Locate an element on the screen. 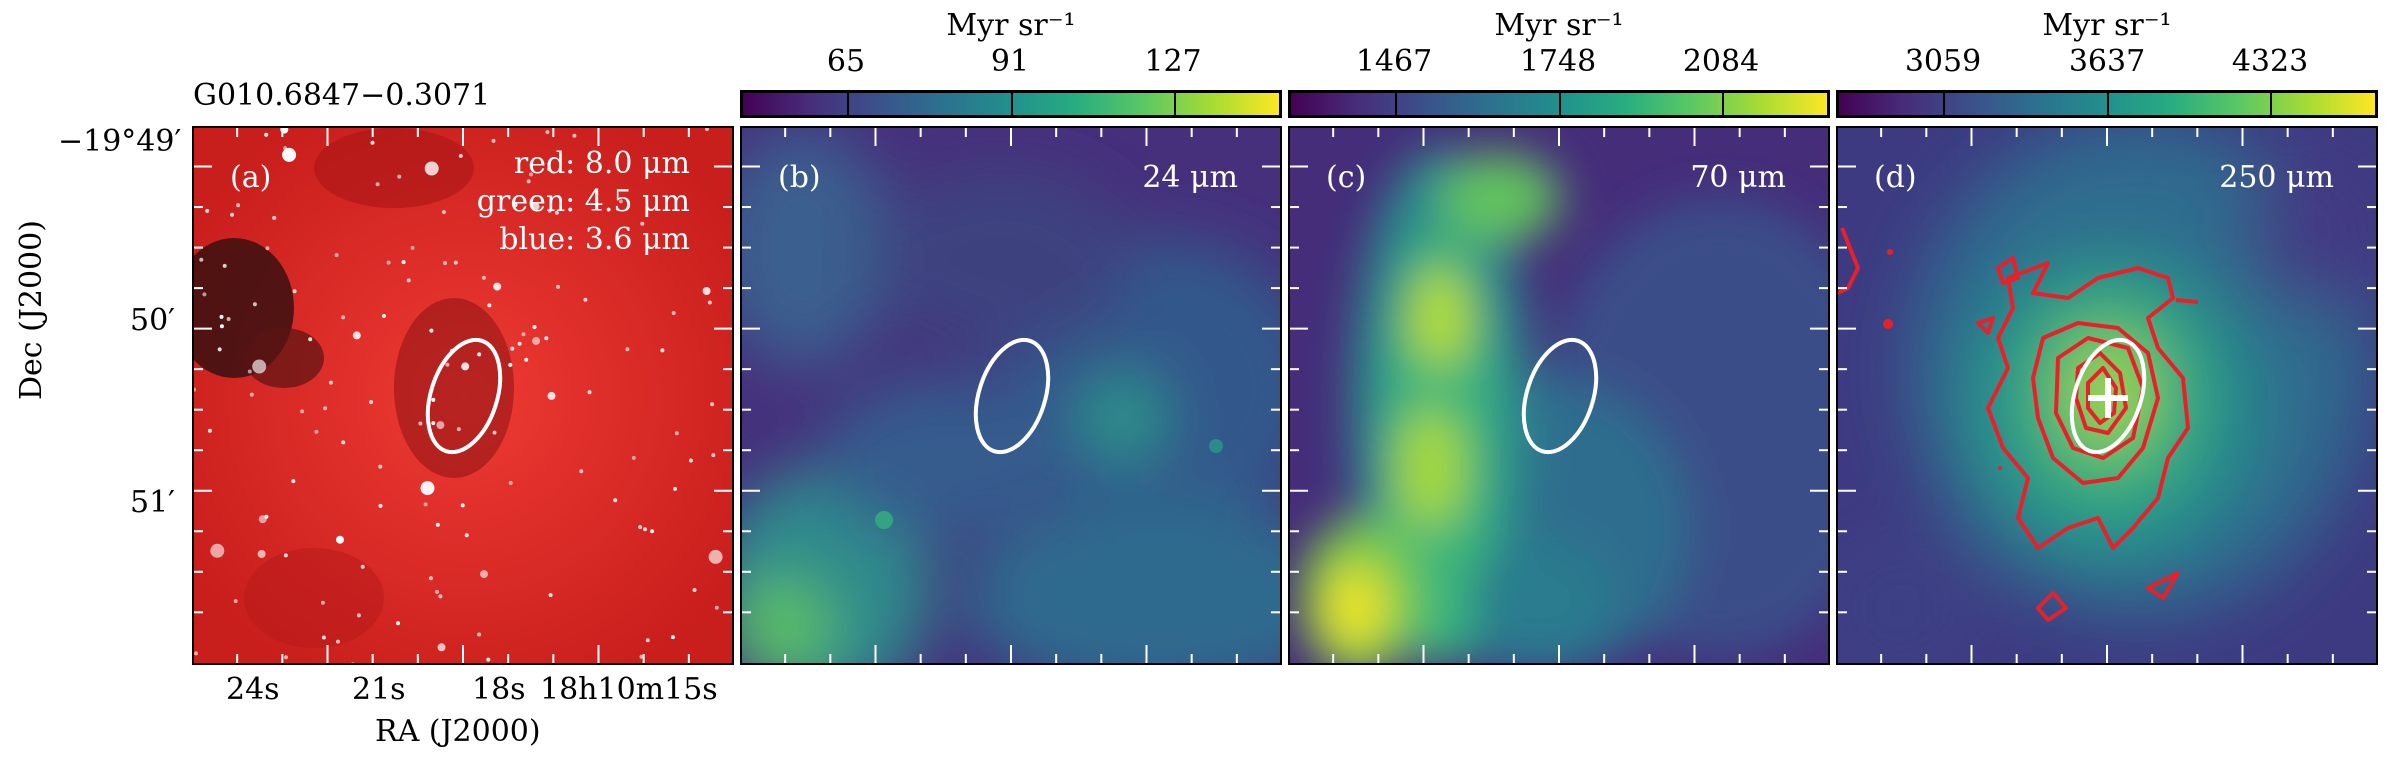 This screenshot has width=2390, height=765. panel-b-letter: (b) is located at coordinates (799, 177).